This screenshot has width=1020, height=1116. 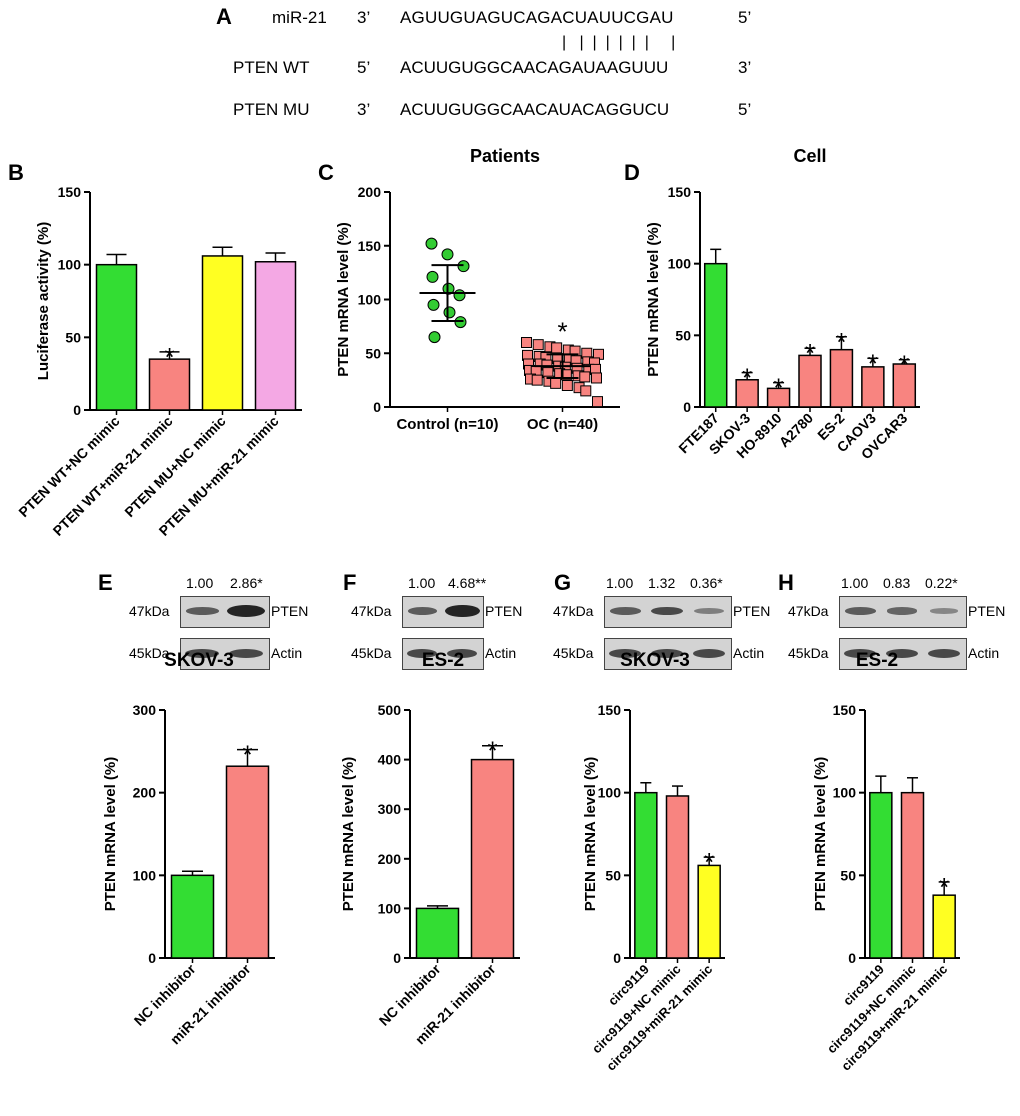 What do you see at coordinates (492, 858) in the screenshot?
I see `chart-f2-bar` at bounding box center [492, 858].